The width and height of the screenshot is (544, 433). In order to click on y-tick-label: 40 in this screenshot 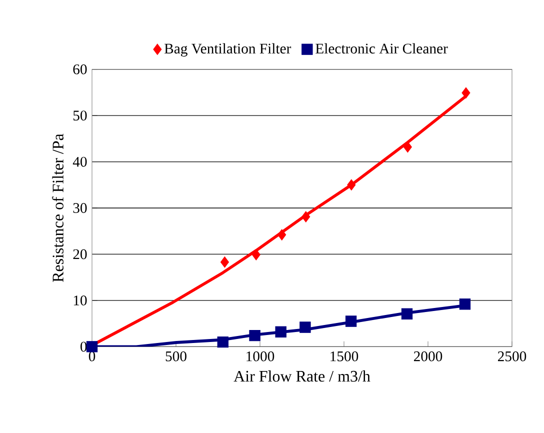, I will do `click(79, 161)`.